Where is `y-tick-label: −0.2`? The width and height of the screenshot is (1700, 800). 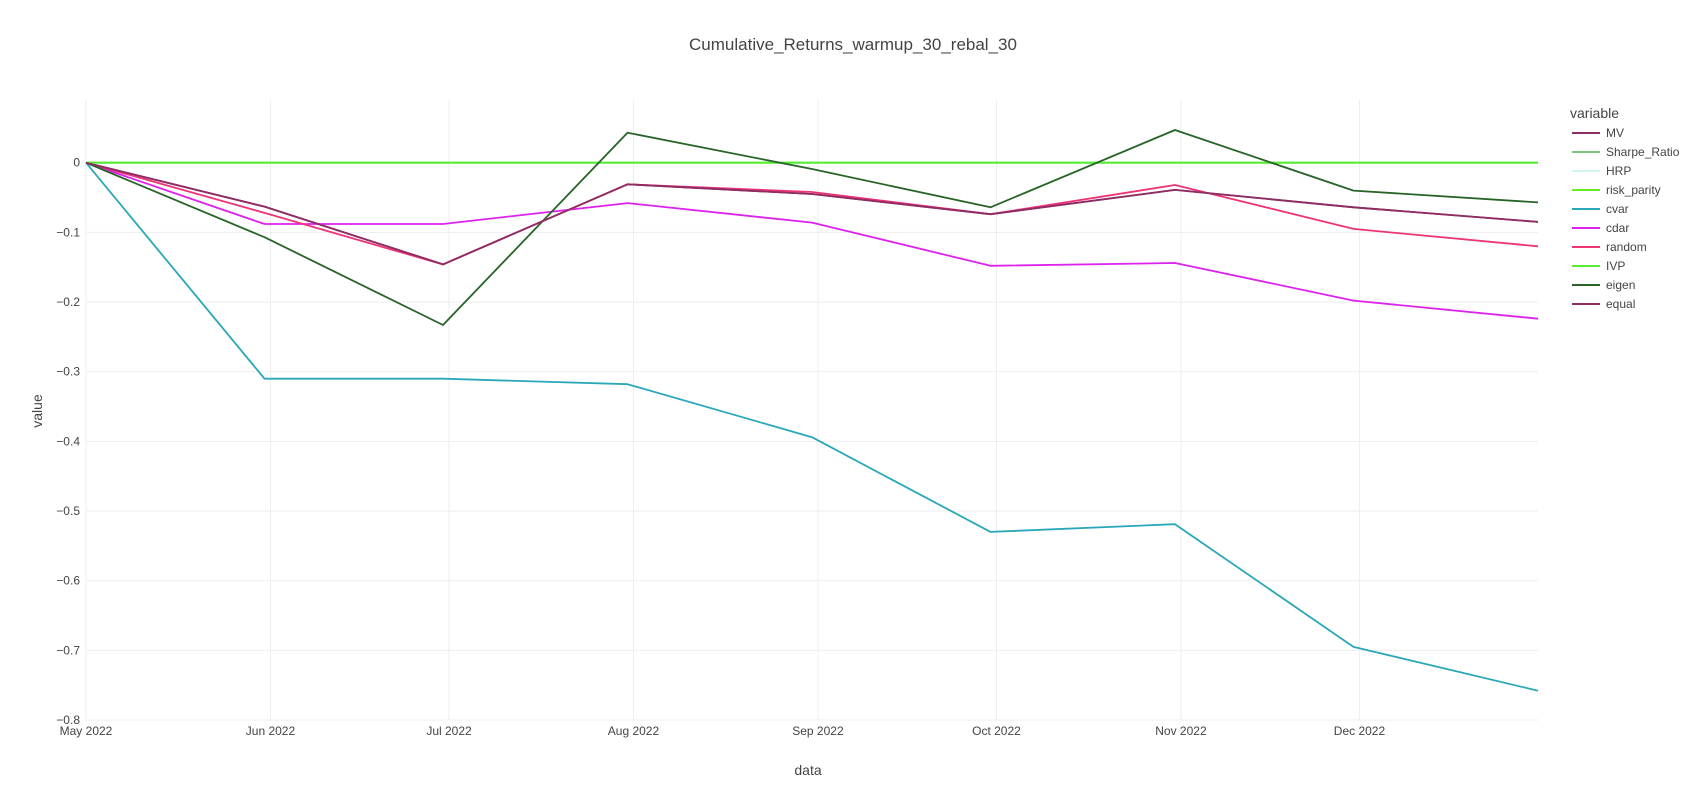 y-tick-label: −0.2 is located at coordinates (68, 302).